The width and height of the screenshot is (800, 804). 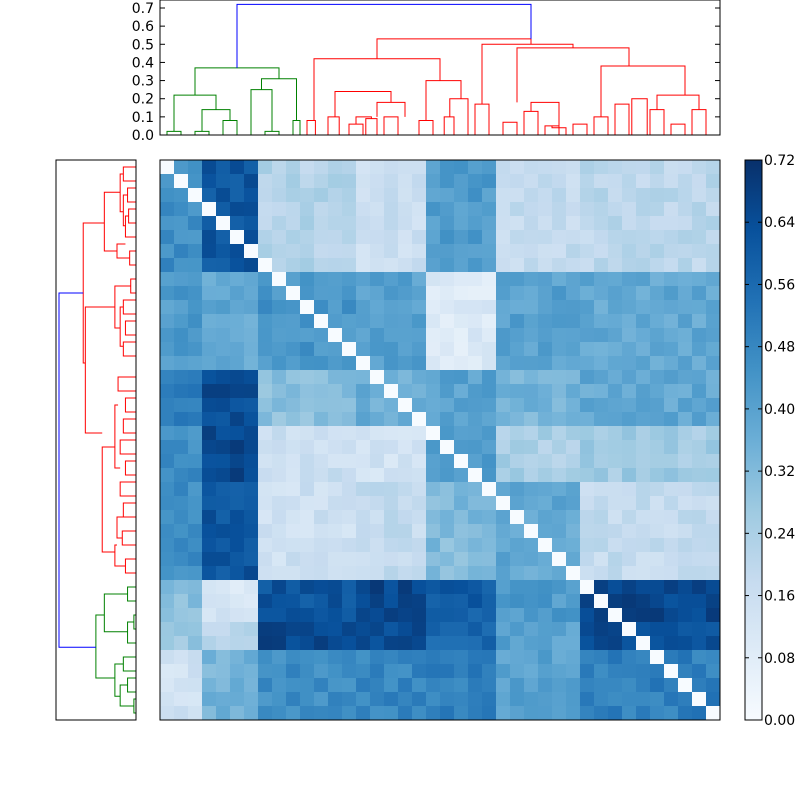 I want to click on colorbar-tick-label: 0.00, so click(x=779, y=721).